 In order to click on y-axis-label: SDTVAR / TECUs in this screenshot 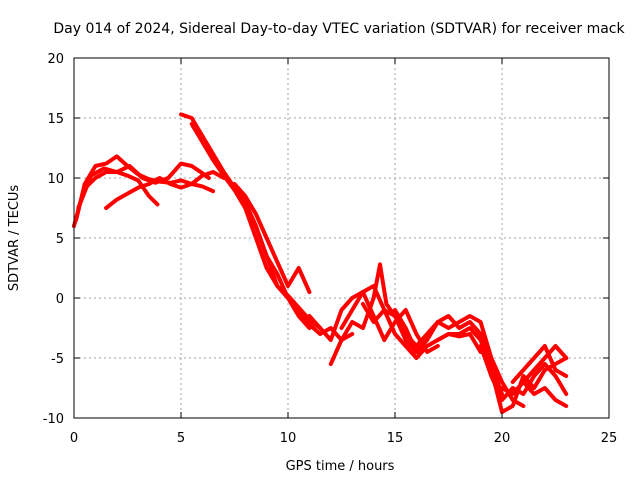, I will do `click(14, 238)`.